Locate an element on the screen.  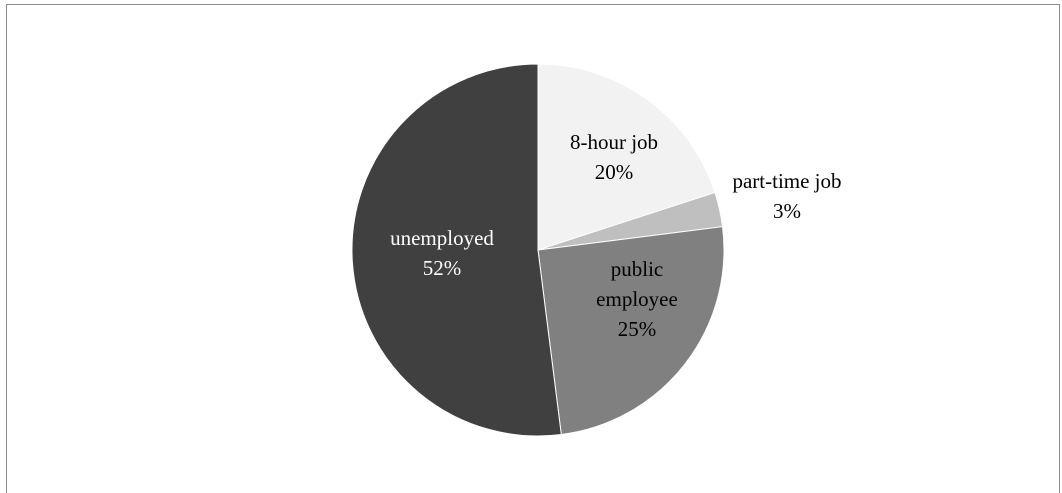
data-label-part-time-job: part-time job 3% is located at coordinates (786, 196).